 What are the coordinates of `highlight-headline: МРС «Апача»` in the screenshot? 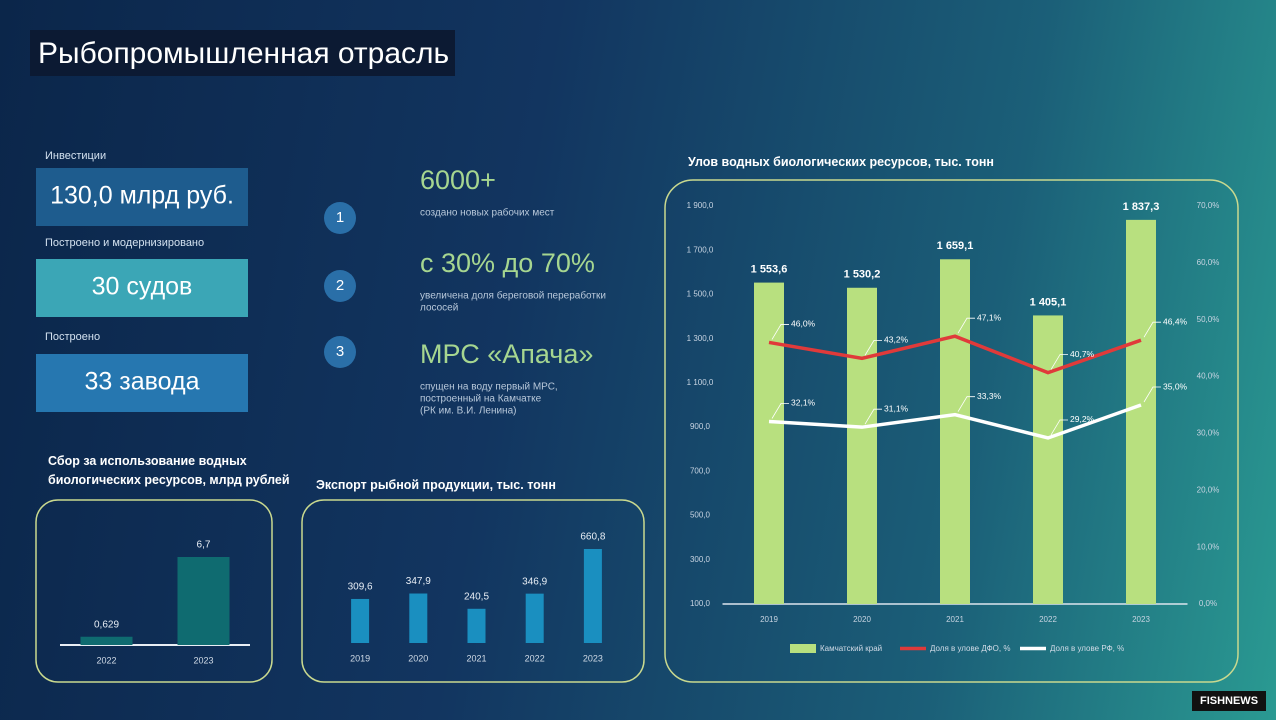 It's located at (506, 354).